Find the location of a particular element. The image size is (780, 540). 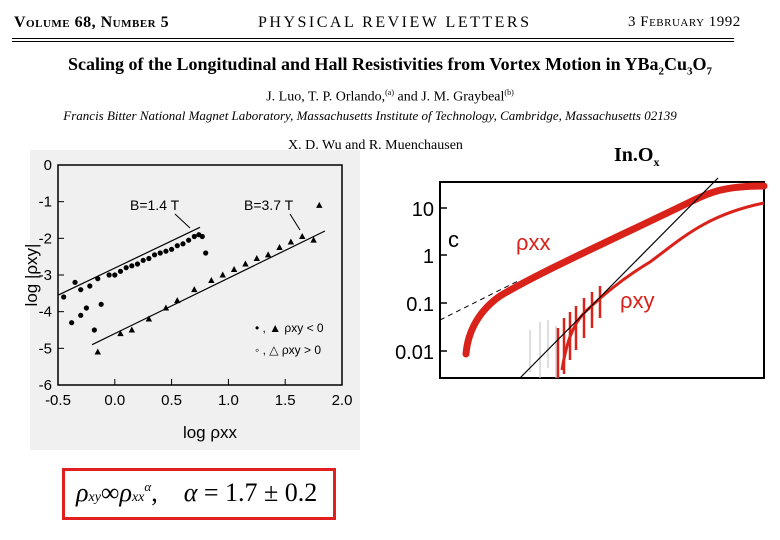

y-tick-label: -1 is located at coordinates (45, 202).